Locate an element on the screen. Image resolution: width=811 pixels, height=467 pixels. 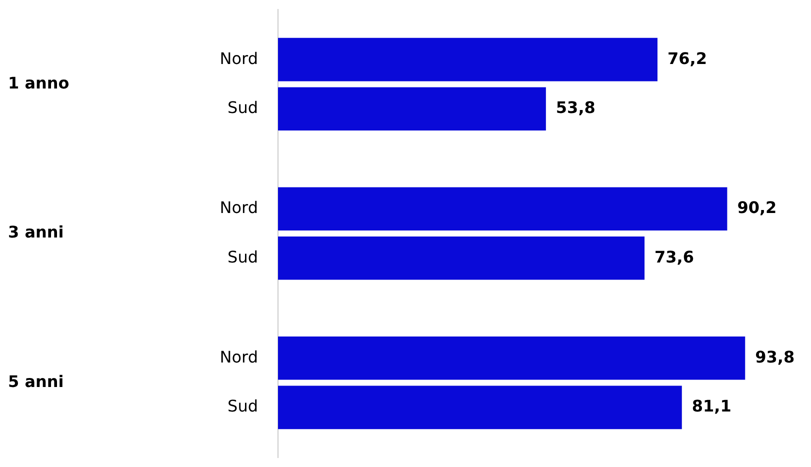
data-label: 81,1 is located at coordinates (712, 406).